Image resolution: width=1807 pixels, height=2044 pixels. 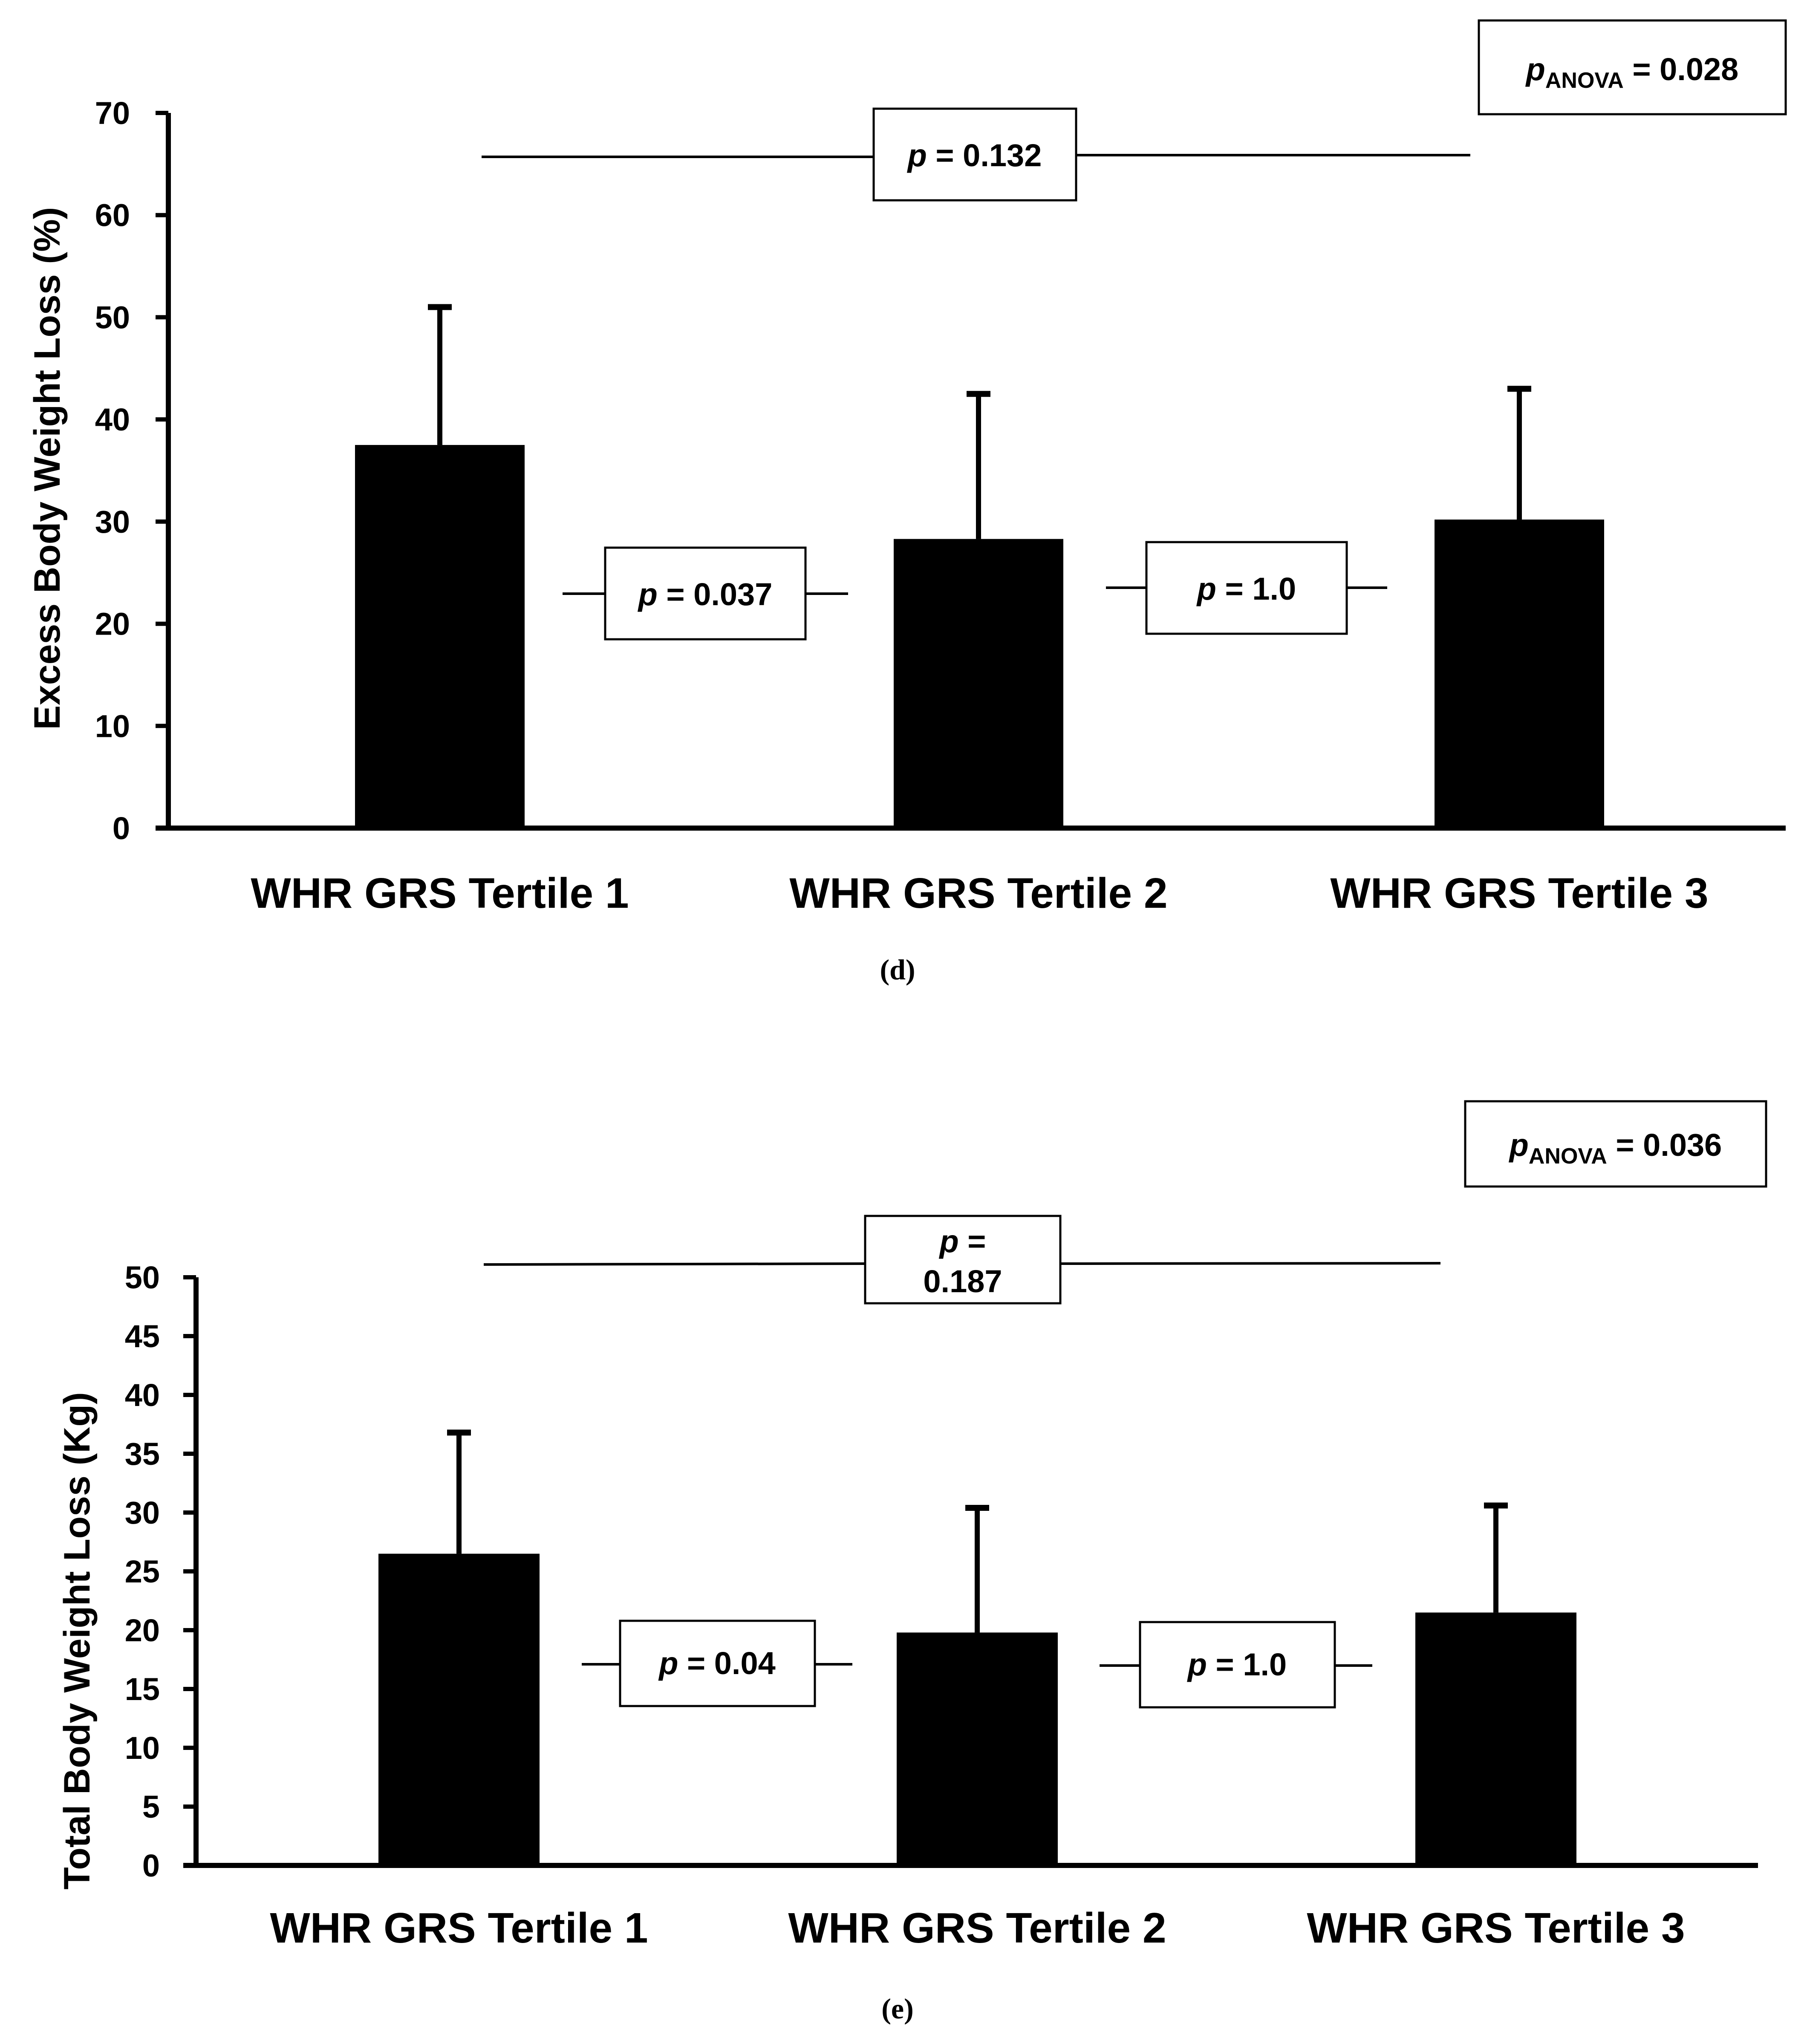 I want to click on overall-annotation: p =, so click(x=962, y=1241).